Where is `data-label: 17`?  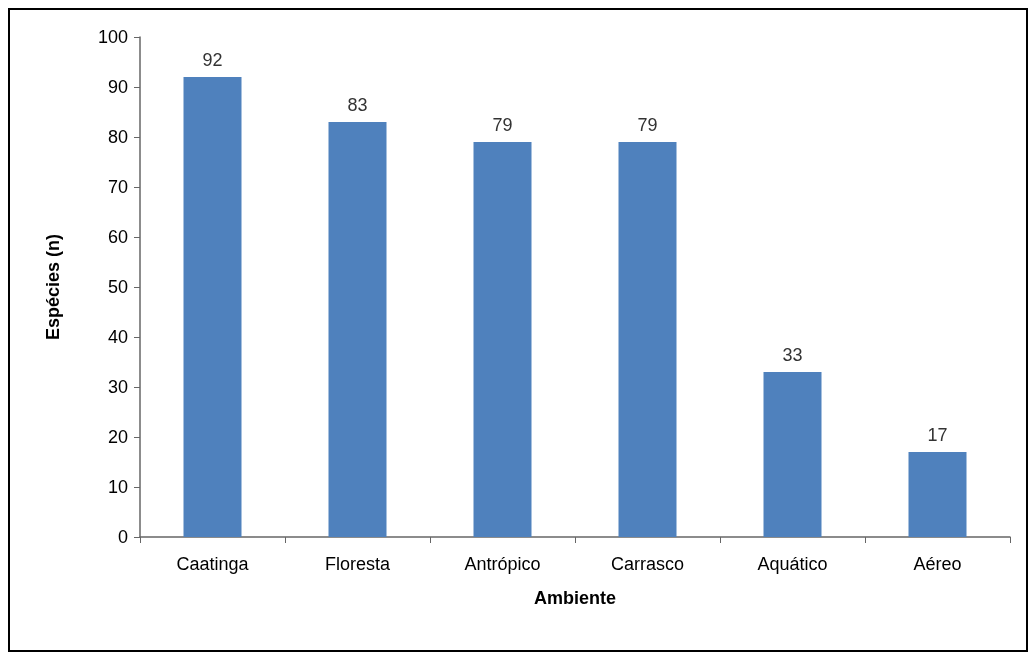
data-label: 17 is located at coordinates (937, 435).